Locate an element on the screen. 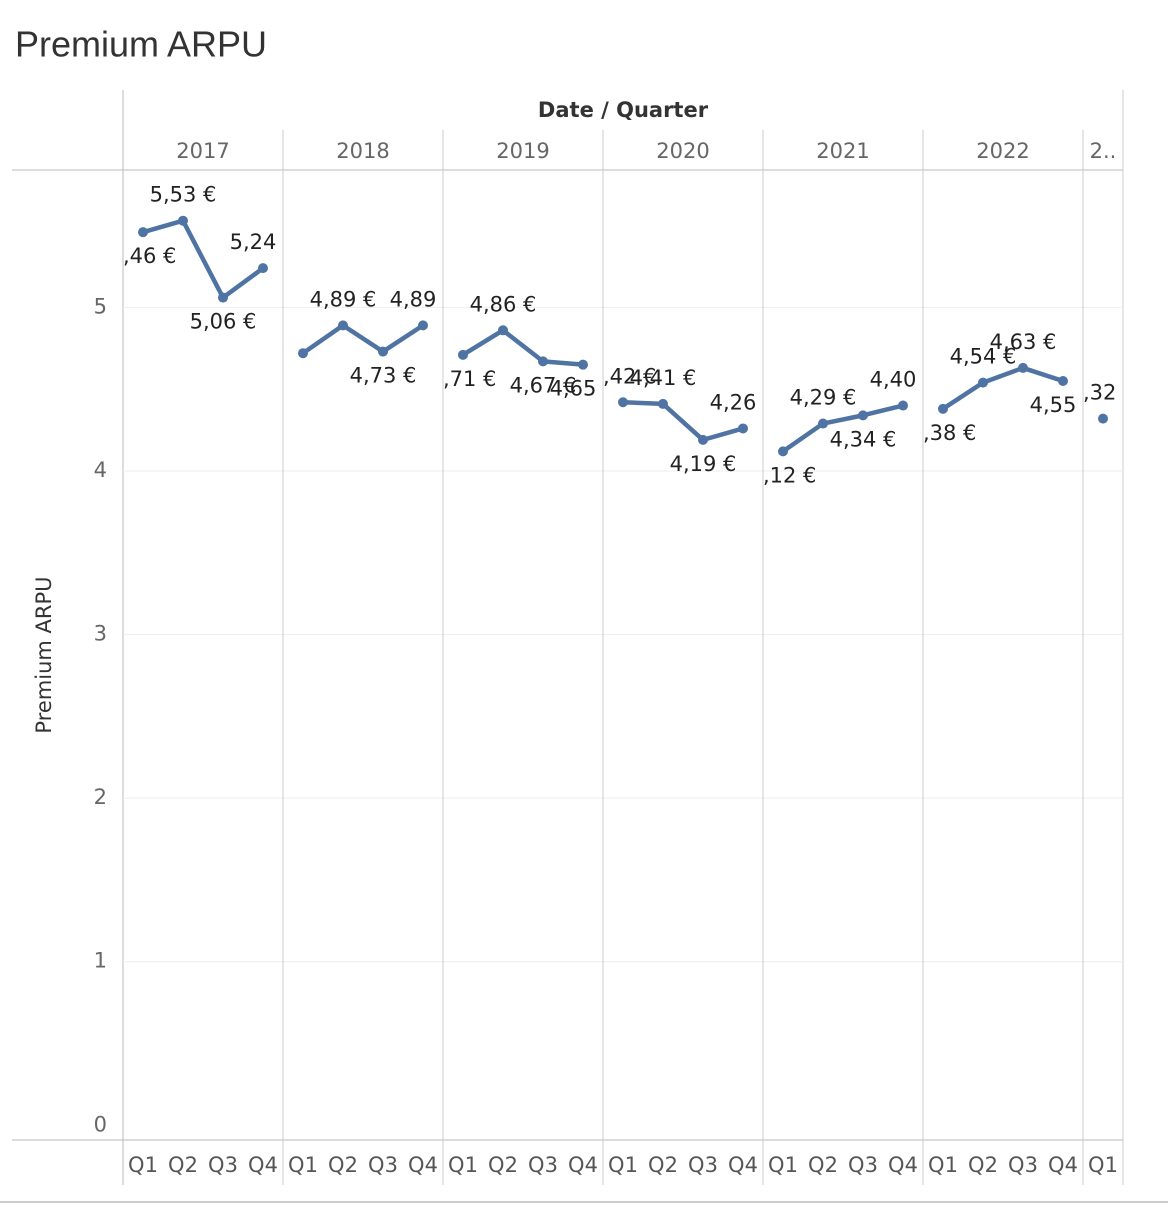 This screenshot has height=1210, width=1168. data-label: 4,29 € is located at coordinates (823, 398).